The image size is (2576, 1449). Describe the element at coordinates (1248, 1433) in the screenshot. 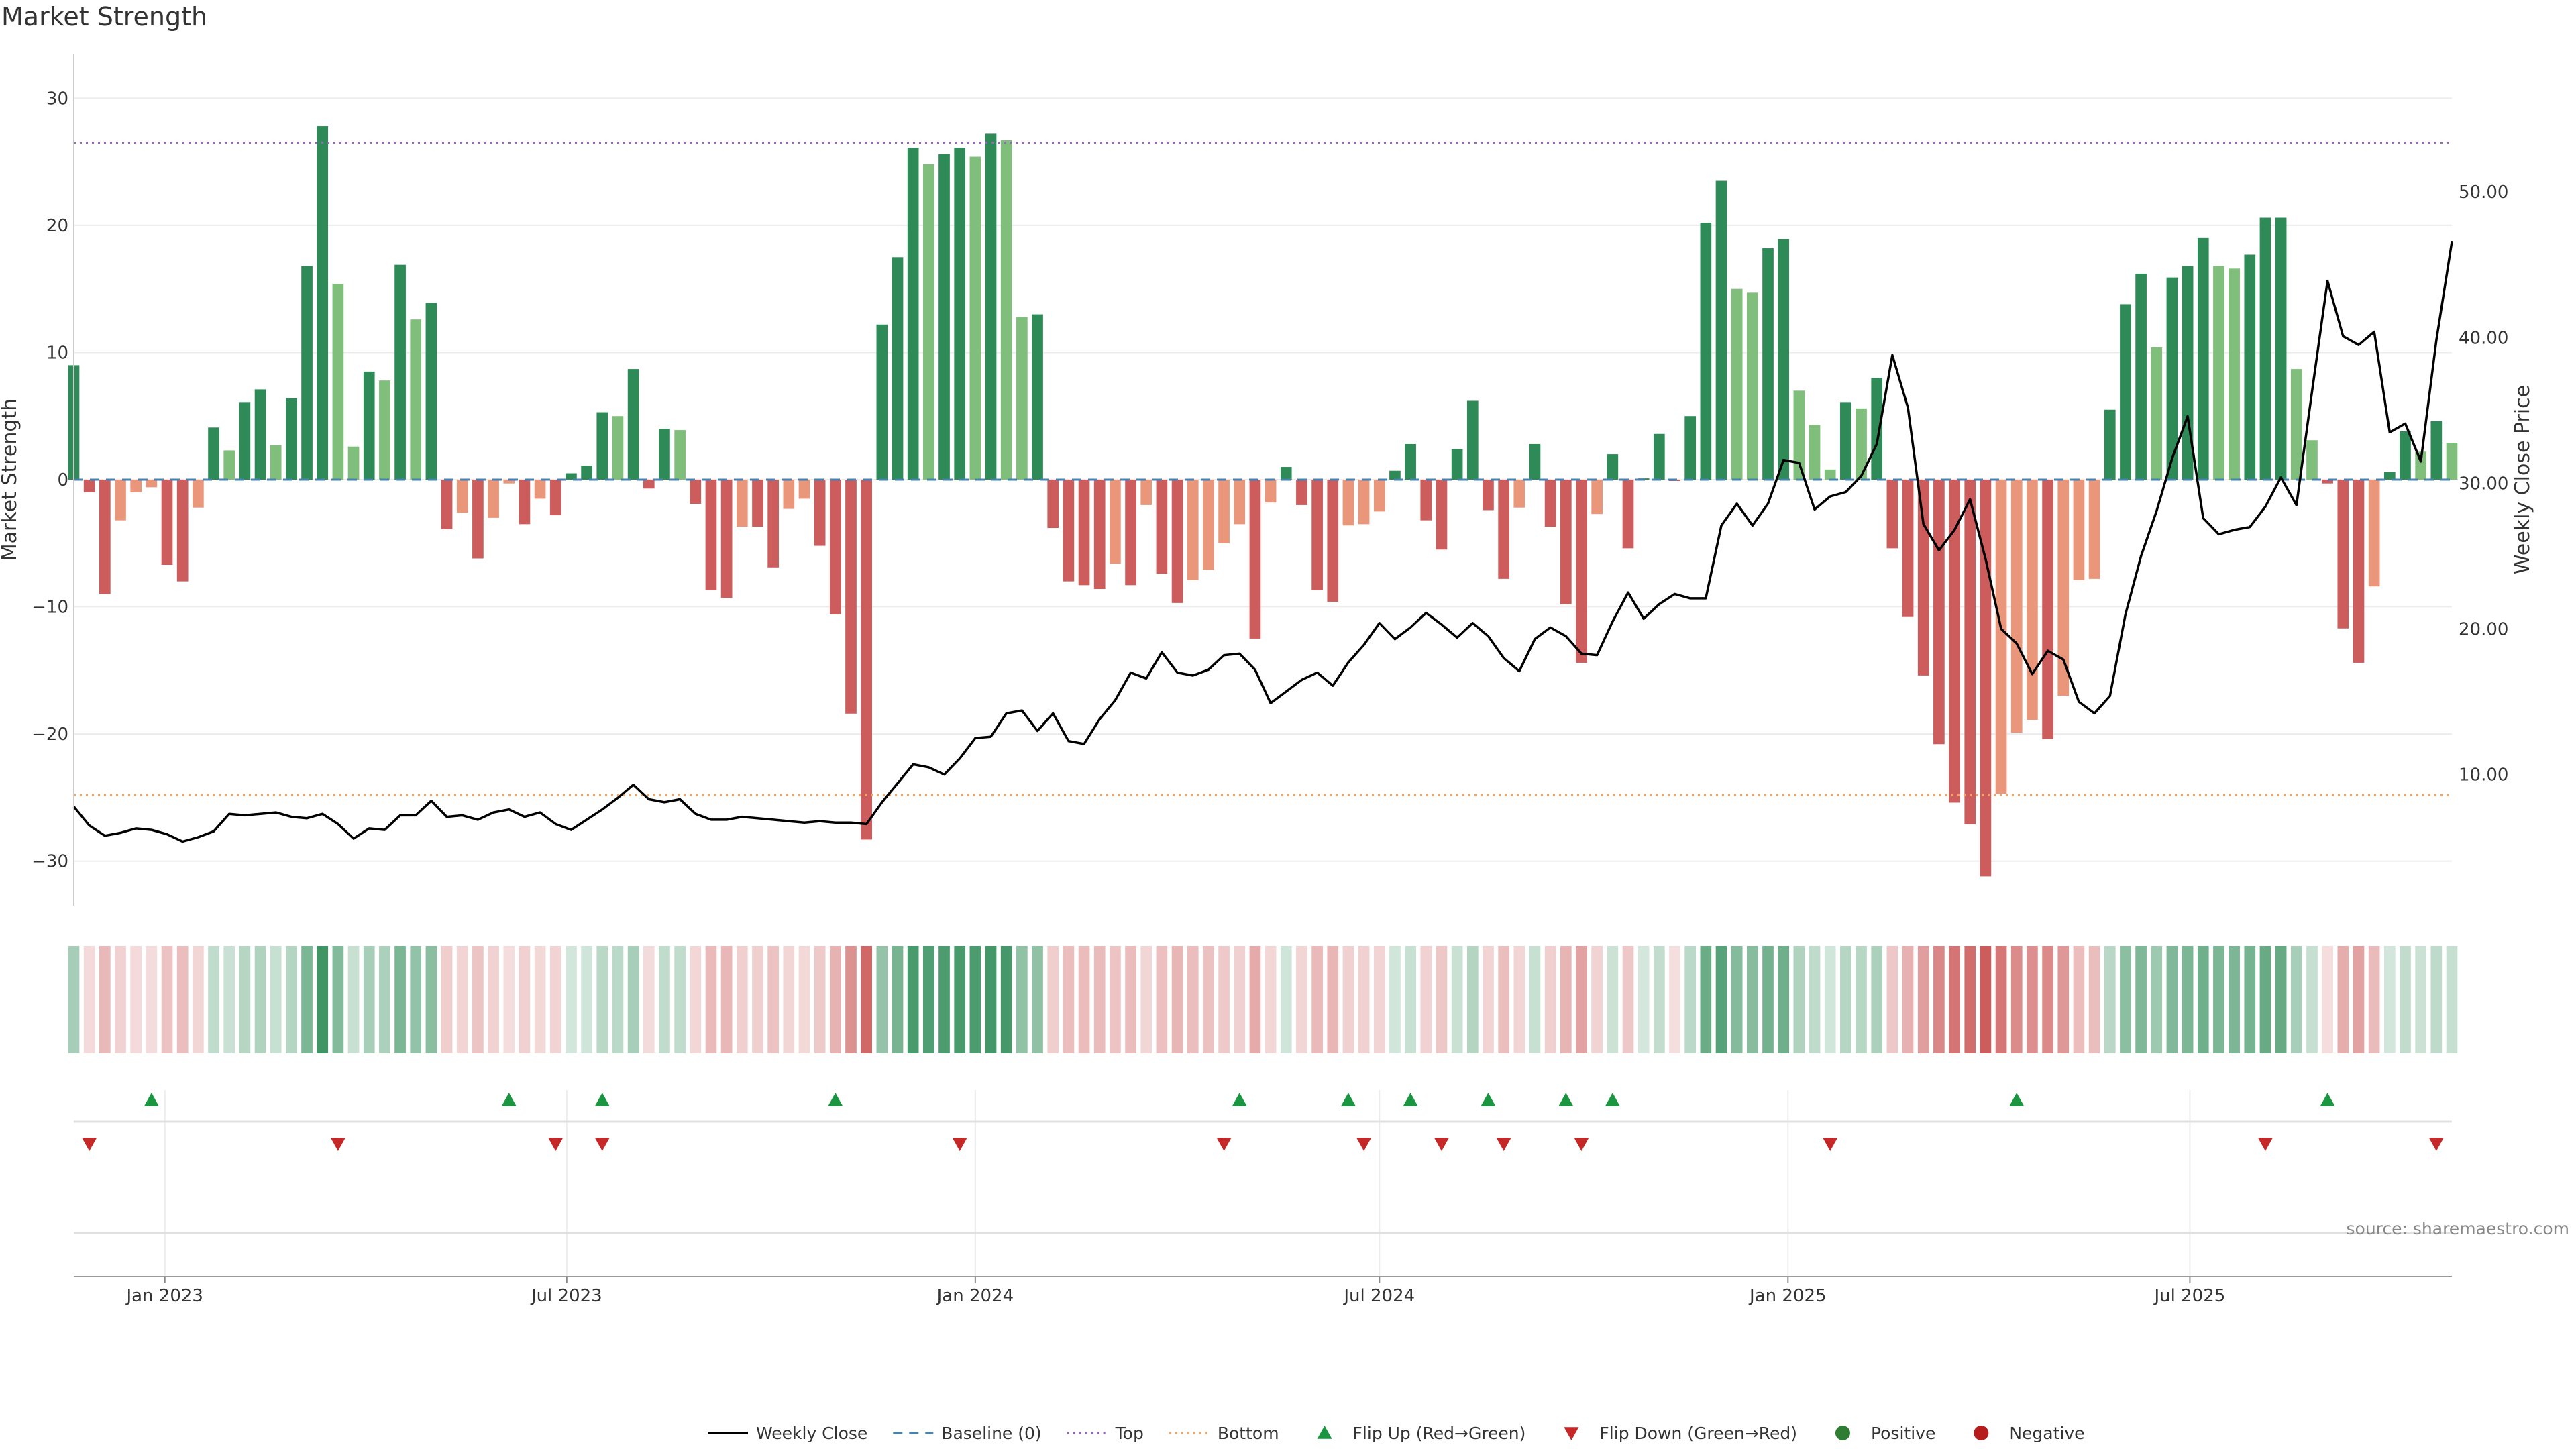

I see `legend-label: Bottom` at that location.